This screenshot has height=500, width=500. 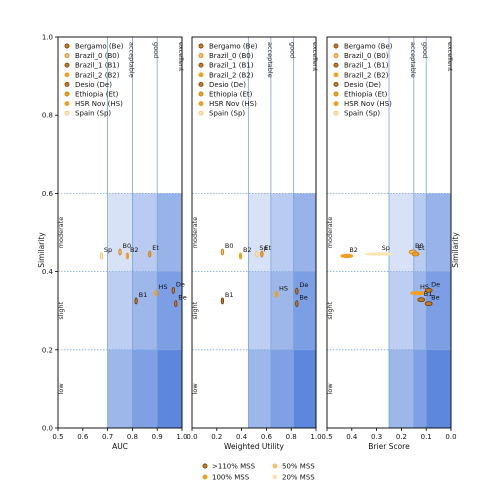 I want to click on y-tick-label: 1.0, so click(x=47, y=38).